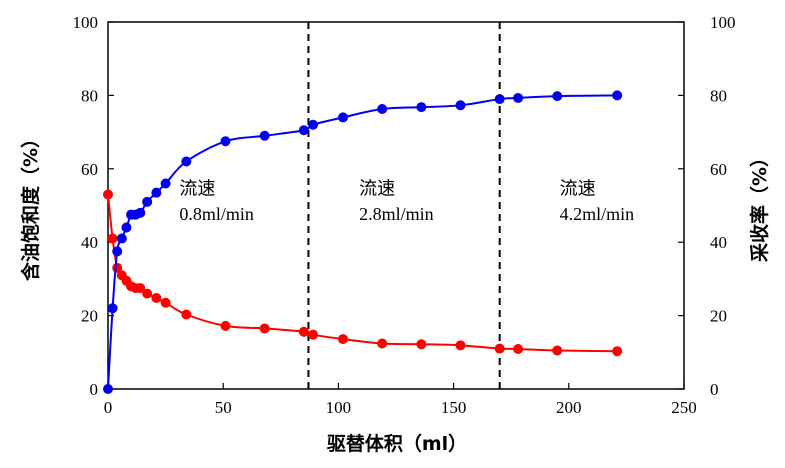 This screenshot has width=785, height=468. Describe the element at coordinates (89, 169) in the screenshot. I see `y-left-tick-label: 60` at that location.